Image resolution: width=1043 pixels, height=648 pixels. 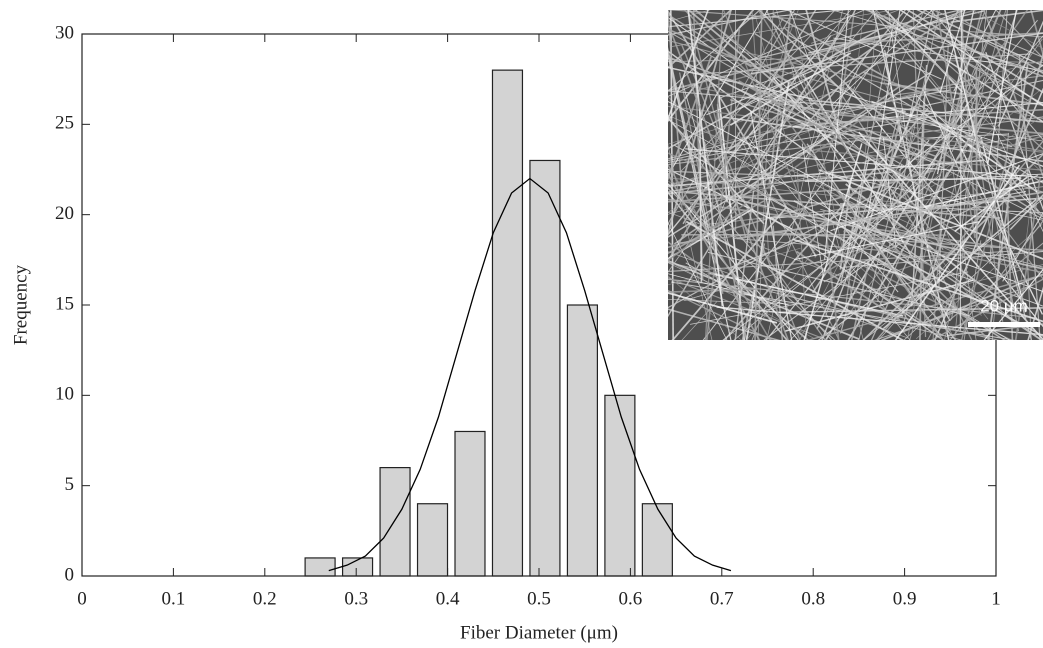 I want to click on y-tick-label: 30, so click(x=64, y=32).